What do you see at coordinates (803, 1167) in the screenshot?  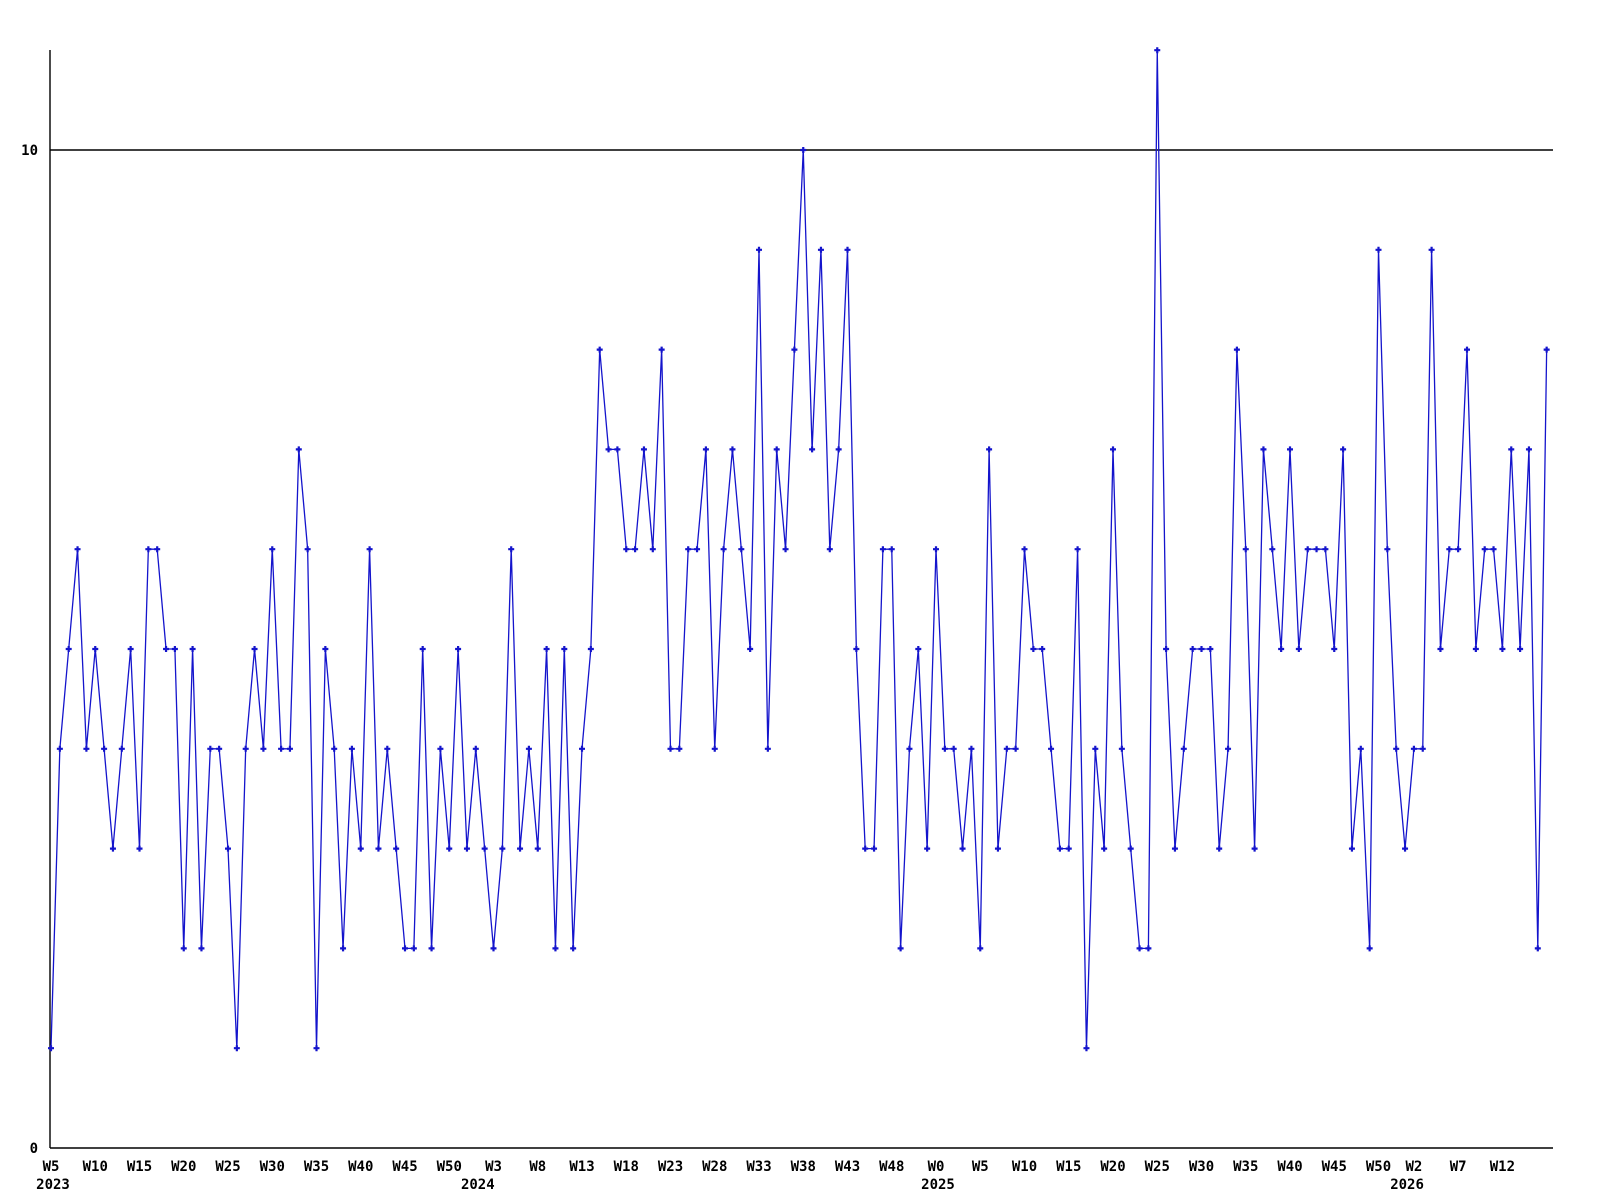 I see `x-tick-label: W38` at bounding box center [803, 1167].